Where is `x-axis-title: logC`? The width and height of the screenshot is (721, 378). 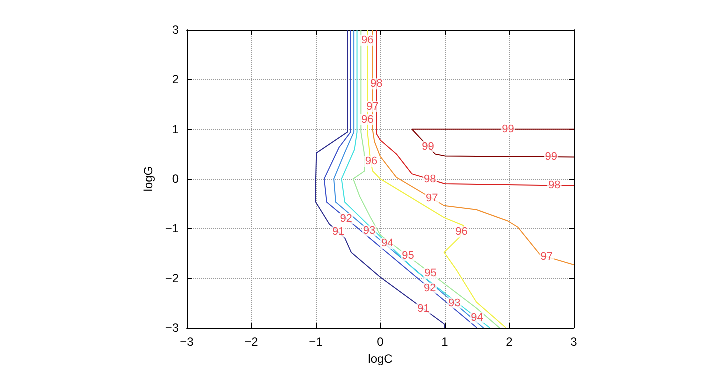
x-axis-title: logC is located at coordinates (381, 359).